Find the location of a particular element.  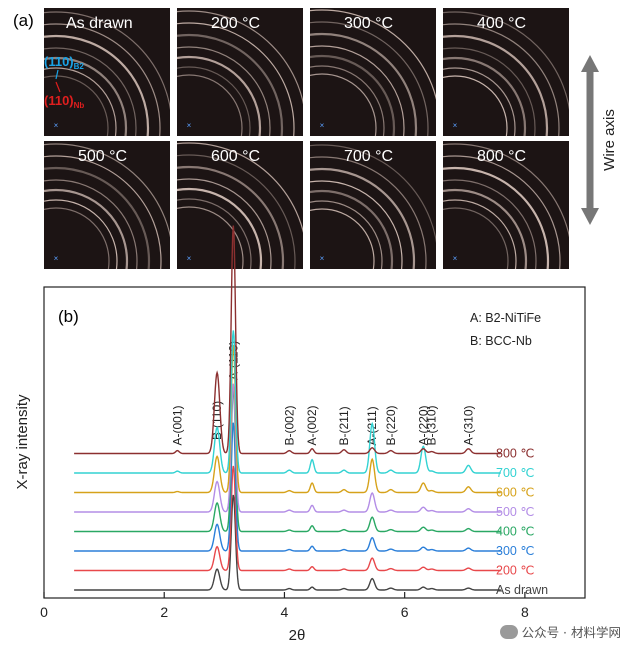

diffraction-tile: × 800 °C is located at coordinates (506, 205).